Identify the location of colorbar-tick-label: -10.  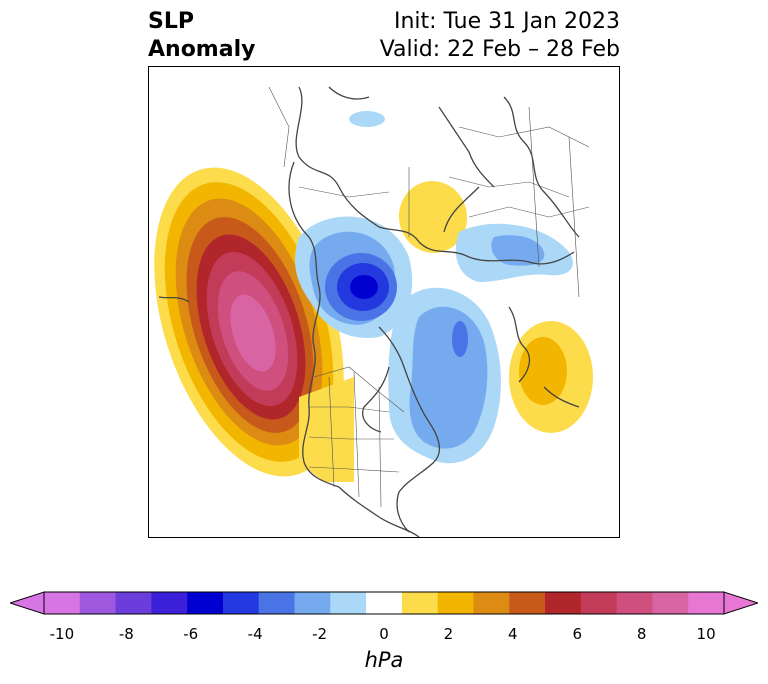
(62, 634).